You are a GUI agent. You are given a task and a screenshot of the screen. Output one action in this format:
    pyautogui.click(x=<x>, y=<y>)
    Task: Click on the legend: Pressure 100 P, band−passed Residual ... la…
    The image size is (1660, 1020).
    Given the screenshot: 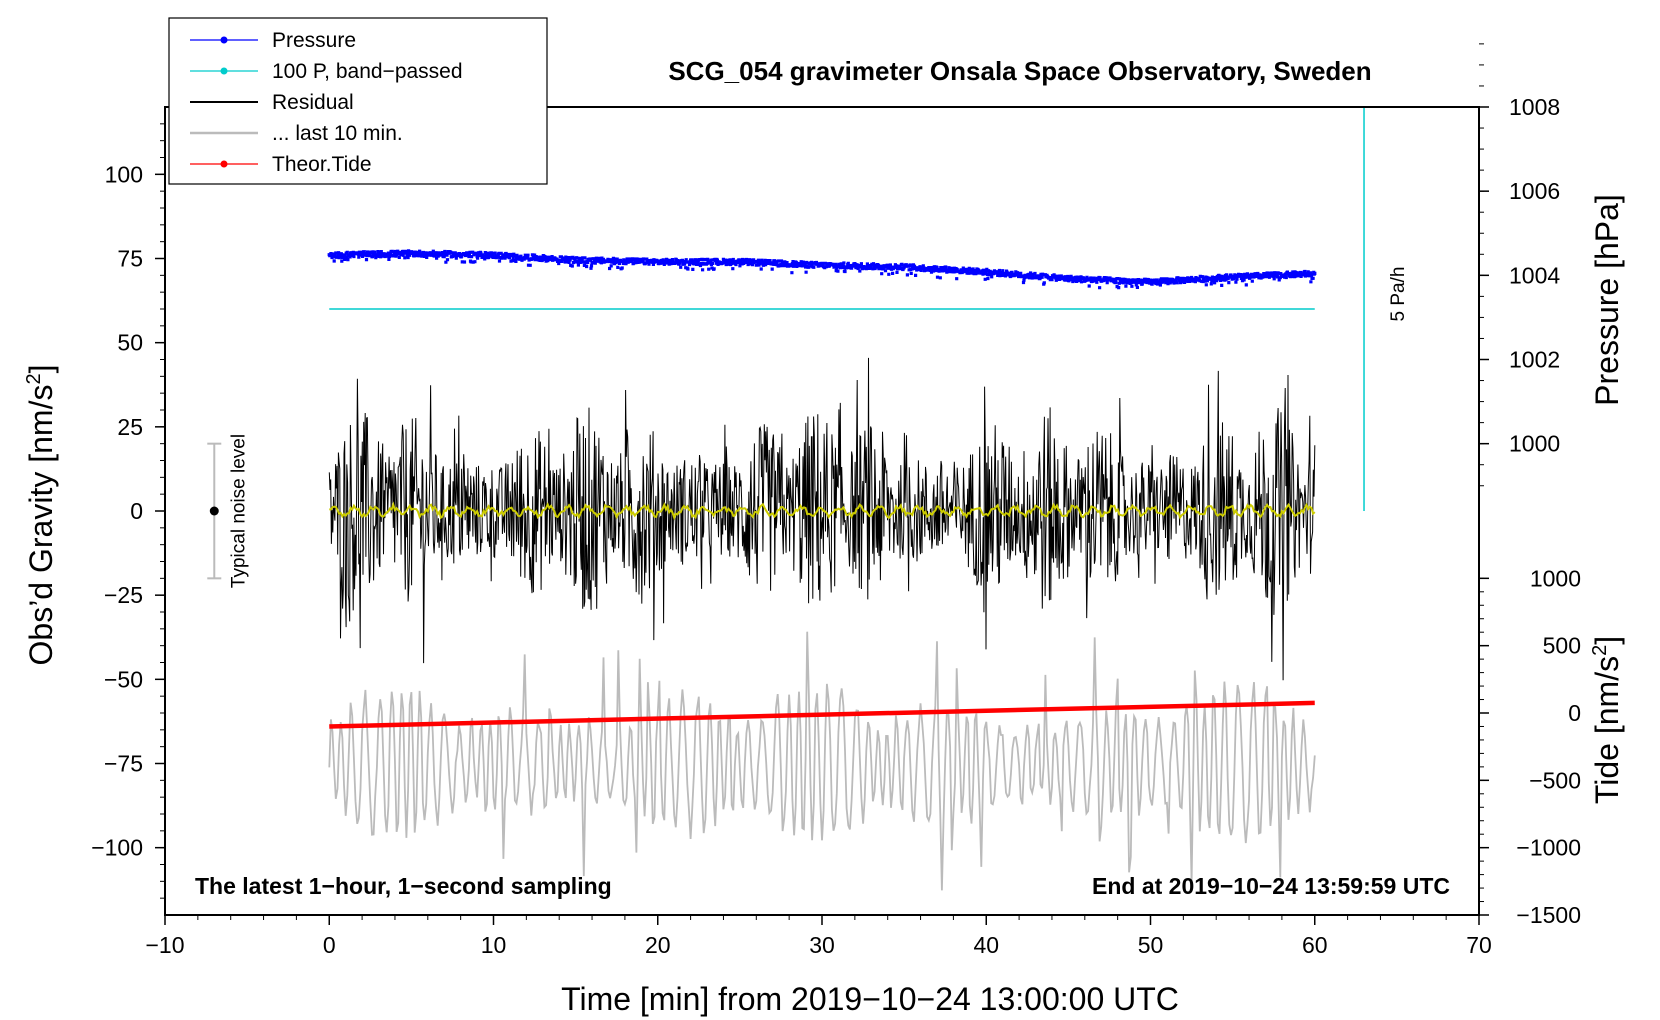 What is the action you would take?
    pyautogui.click(x=358, y=101)
    